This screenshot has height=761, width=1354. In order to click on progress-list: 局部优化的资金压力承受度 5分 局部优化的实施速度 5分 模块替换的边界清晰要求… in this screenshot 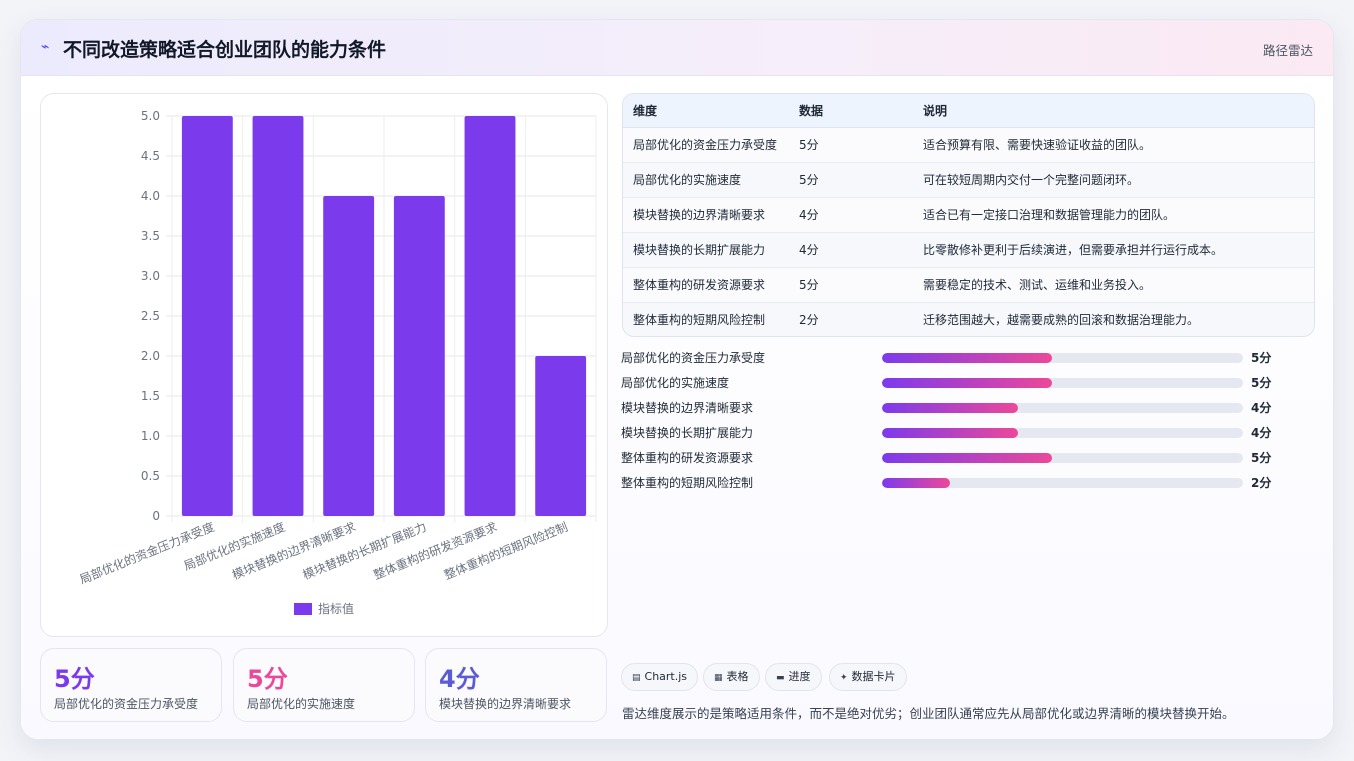, I will do `click(951, 421)`.